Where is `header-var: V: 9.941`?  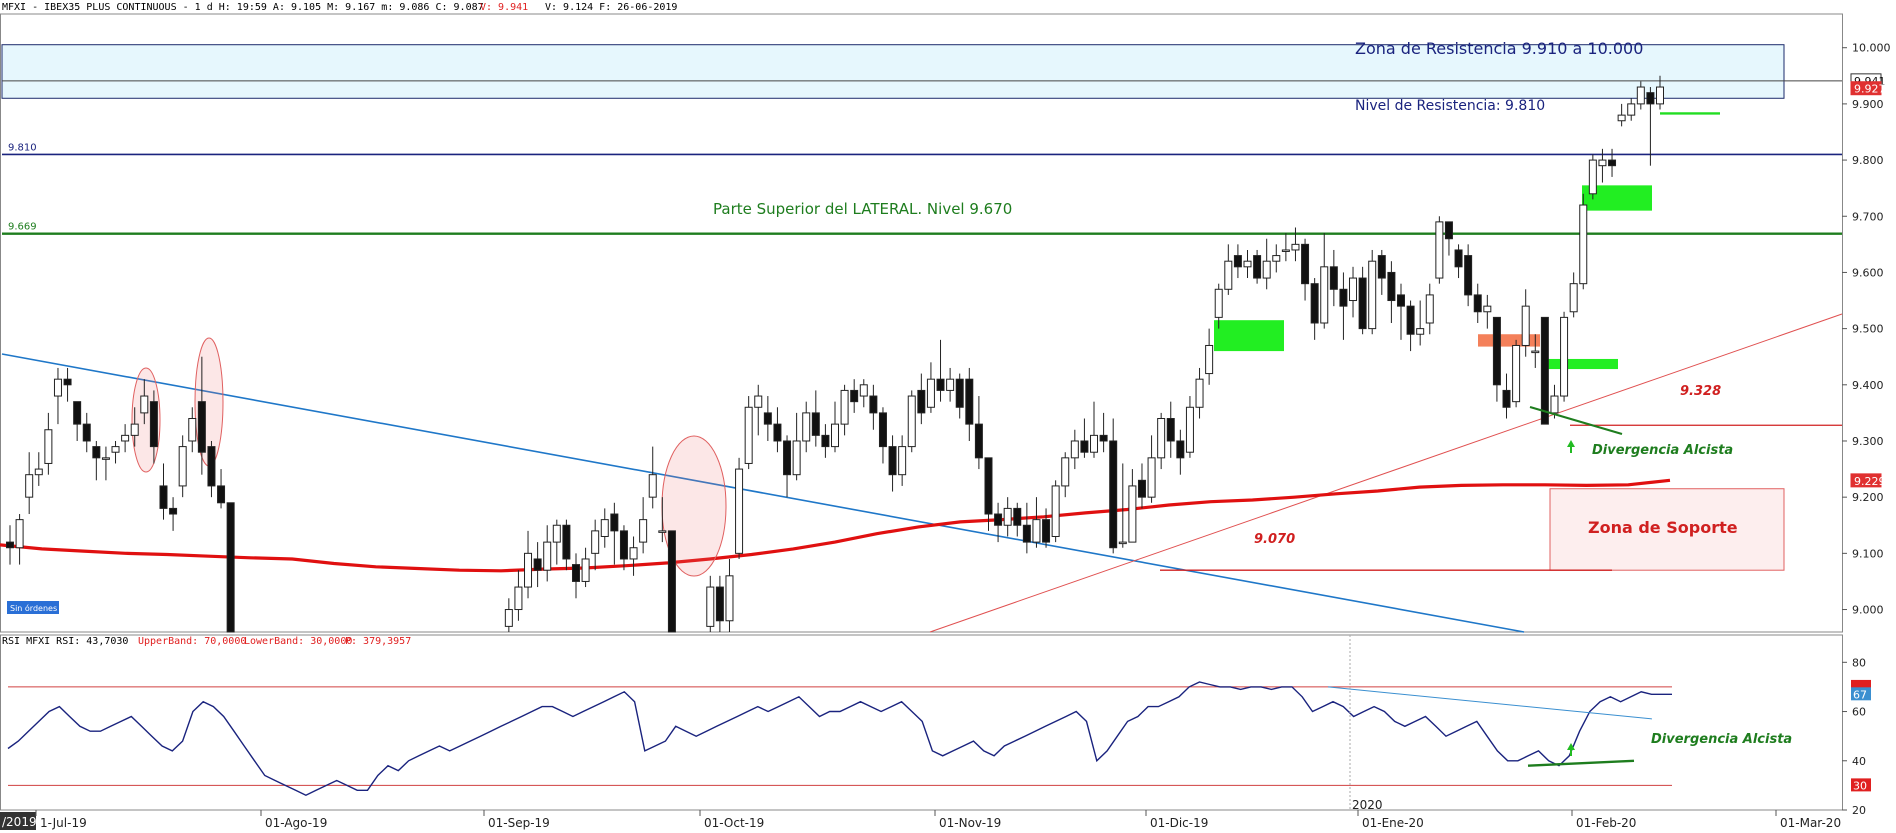
header-var: V: 9.941 is located at coordinates (504, 7).